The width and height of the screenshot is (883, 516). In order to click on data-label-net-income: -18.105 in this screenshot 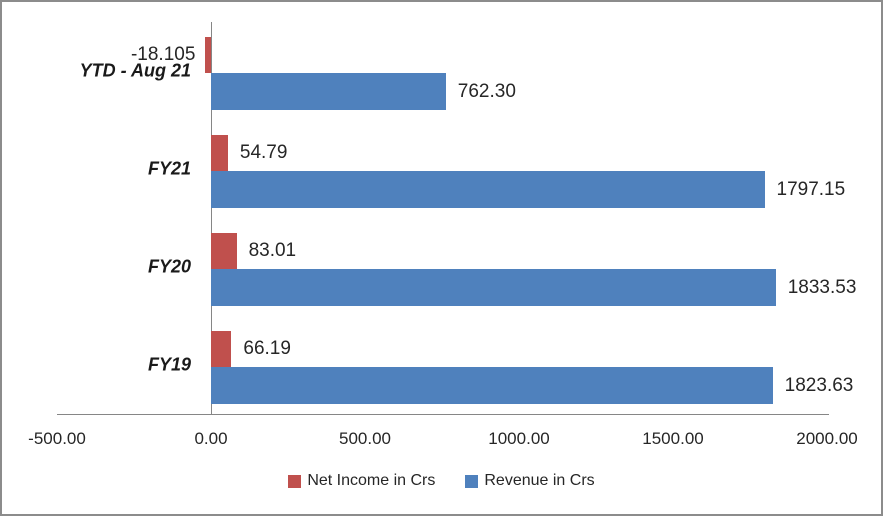, I will do `click(163, 54)`.